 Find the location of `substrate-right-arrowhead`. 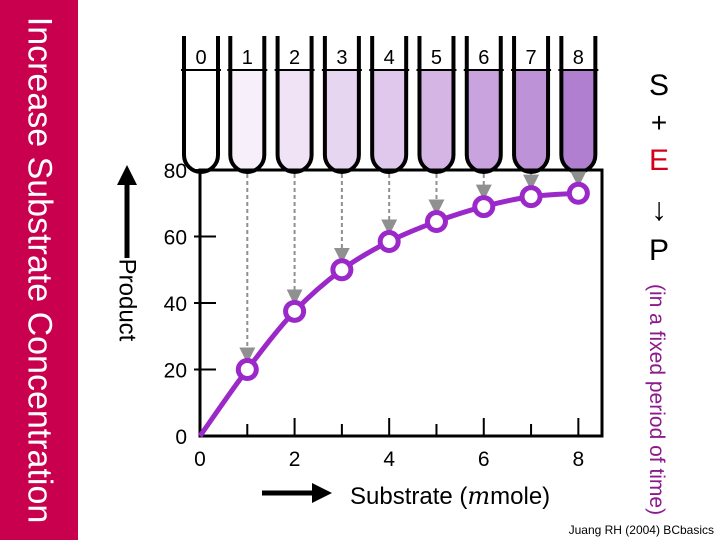

substrate-right-arrowhead is located at coordinates (322, 493).